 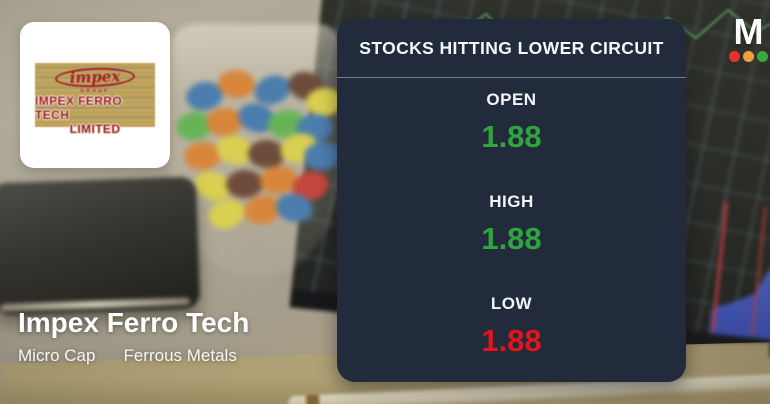 I want to click on company-tags: Micro Cap Ferrous Metals, so click(x=133, y=356).